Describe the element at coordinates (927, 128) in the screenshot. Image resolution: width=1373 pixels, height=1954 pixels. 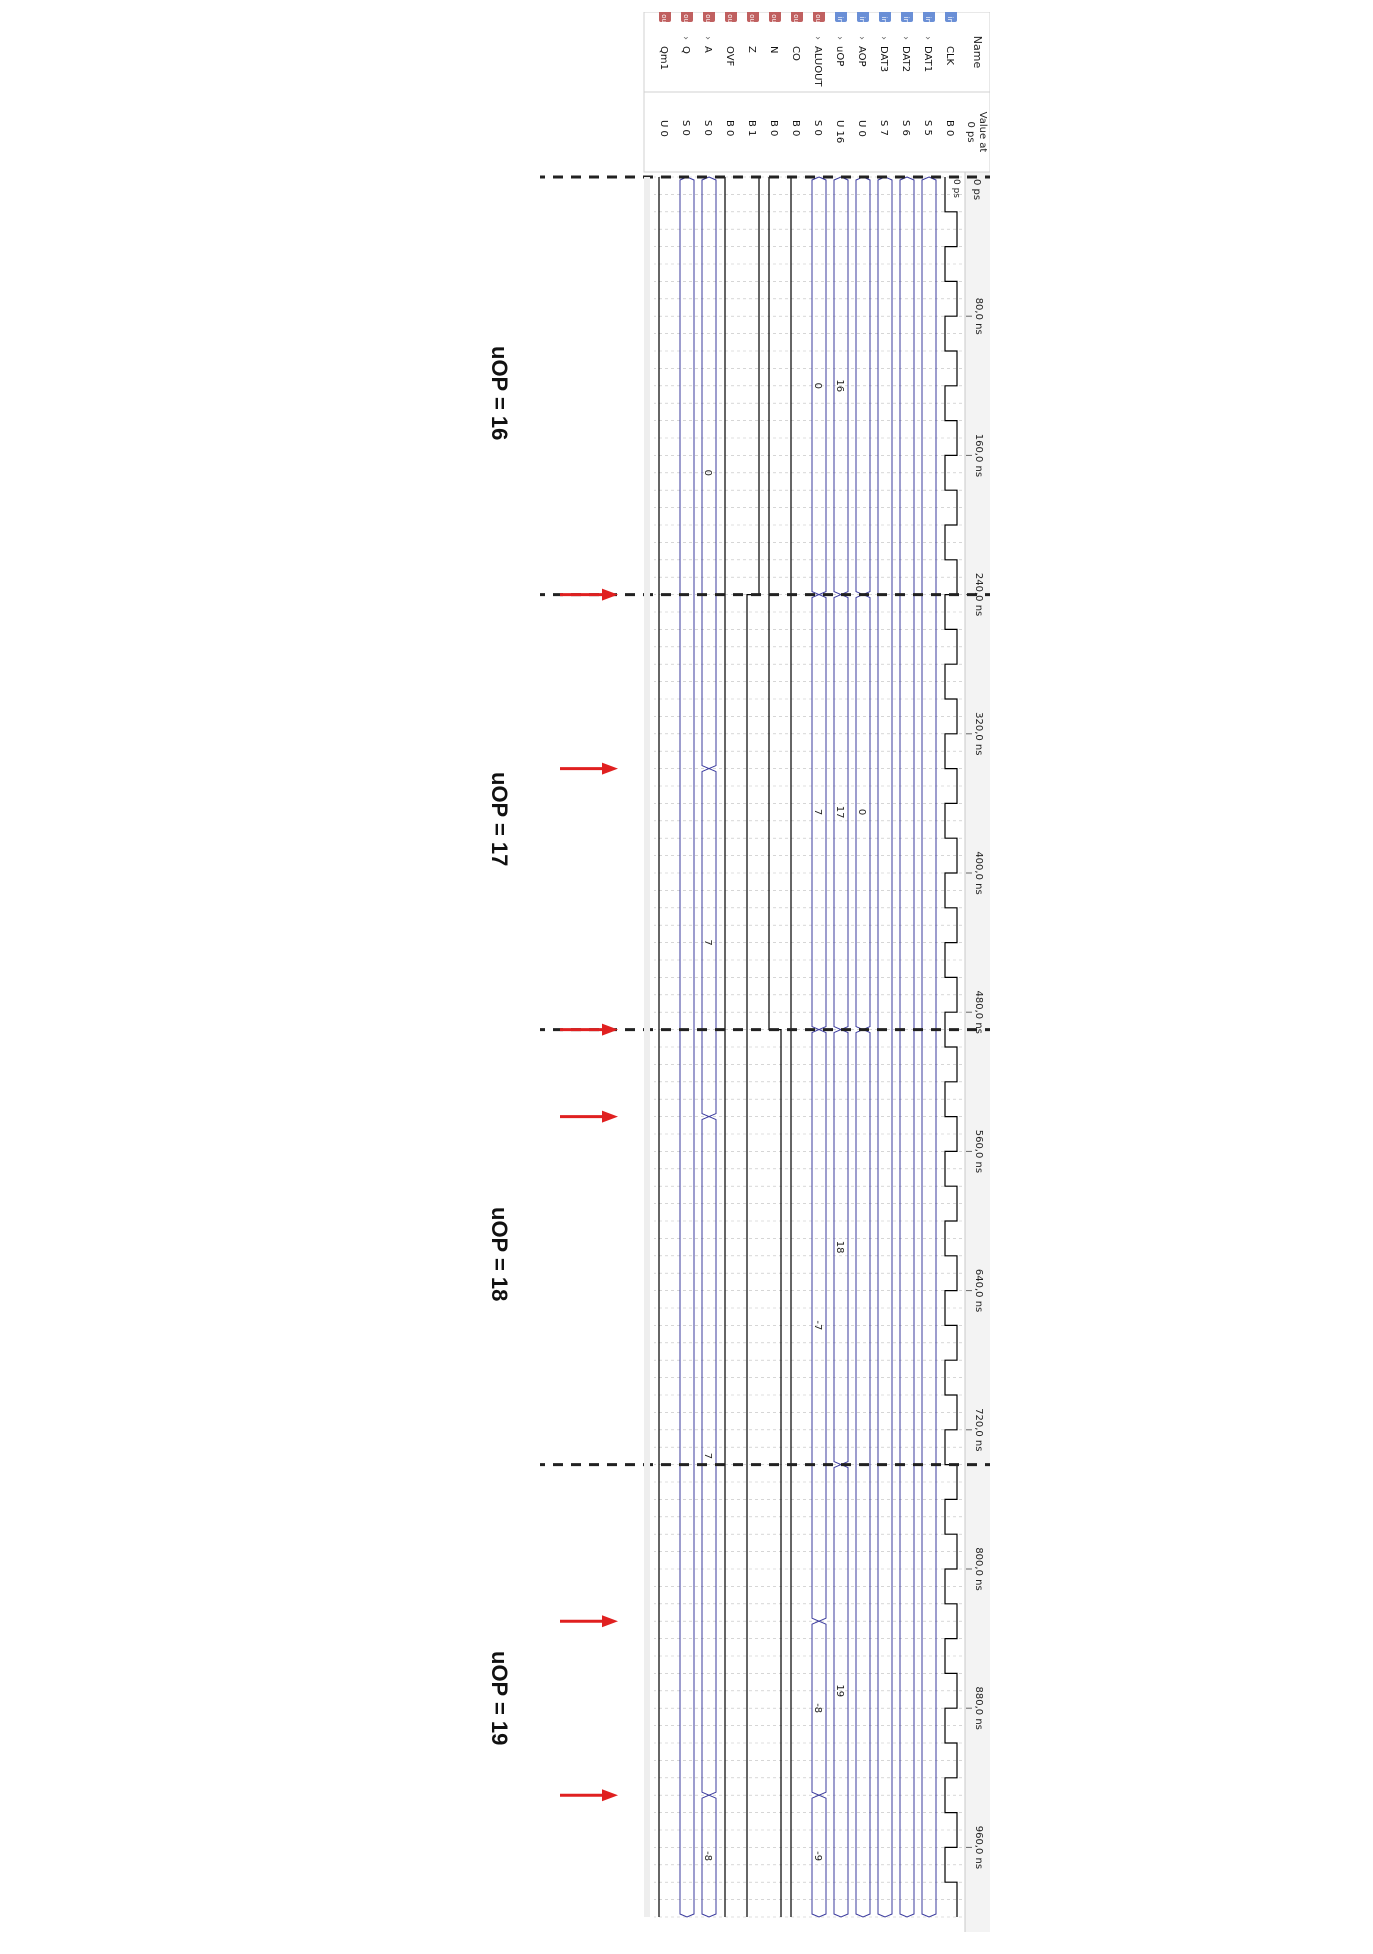
I see `signal-value: S 5` at that location.